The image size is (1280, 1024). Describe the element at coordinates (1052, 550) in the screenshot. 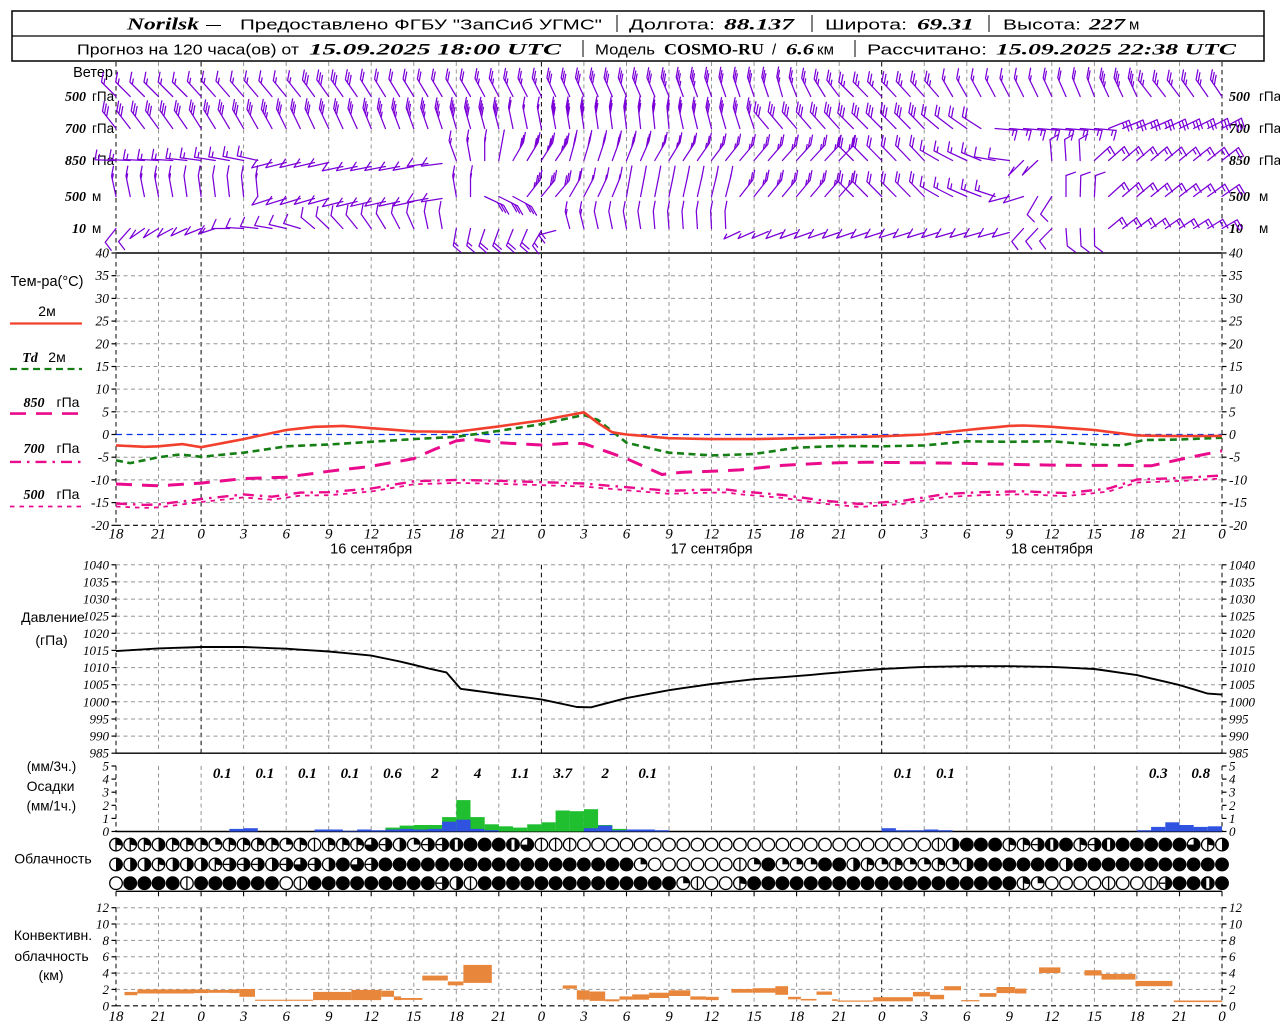

I see `svg-text: 18 сентября` at that location.